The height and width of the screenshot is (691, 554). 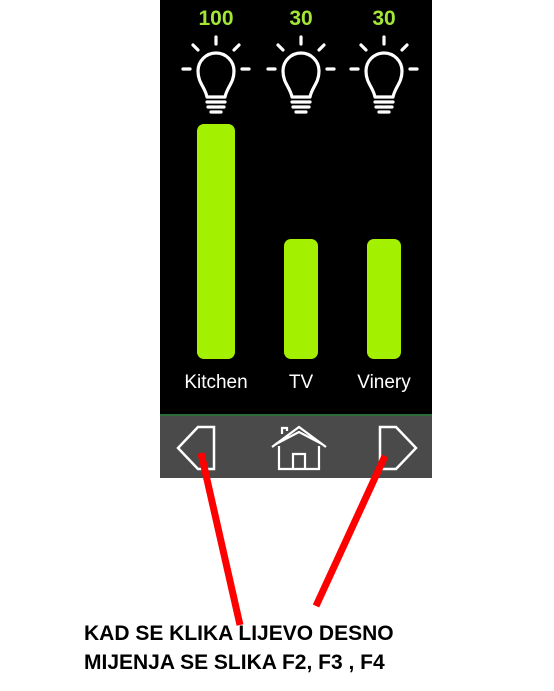 What do you see at coordinates (301, 207) in the screenshot?
I see `channel-tv: 30 TV` at bounding box center [301, 207].